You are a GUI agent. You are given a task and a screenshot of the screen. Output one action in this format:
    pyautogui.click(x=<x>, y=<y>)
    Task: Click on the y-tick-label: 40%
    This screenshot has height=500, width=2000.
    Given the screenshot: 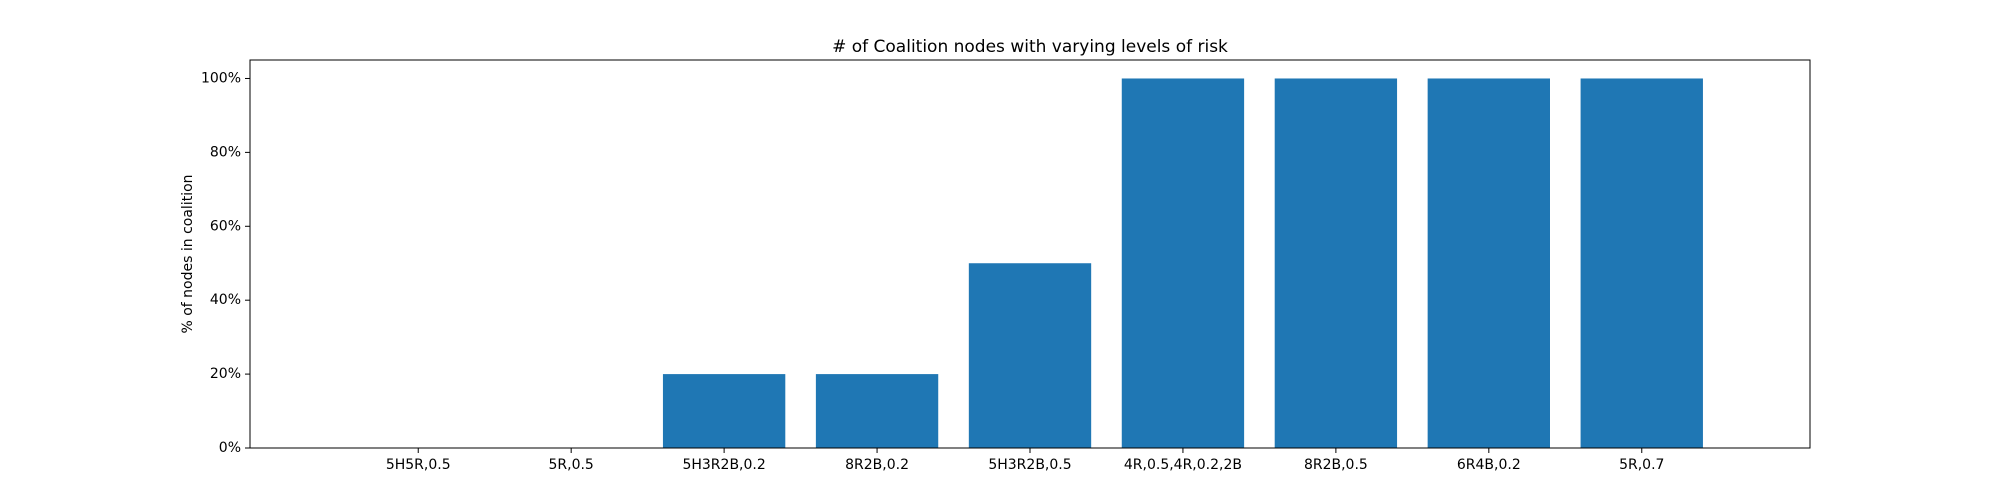 What is the action you would take?
    pyautogui.click(x=225, y=300)
    